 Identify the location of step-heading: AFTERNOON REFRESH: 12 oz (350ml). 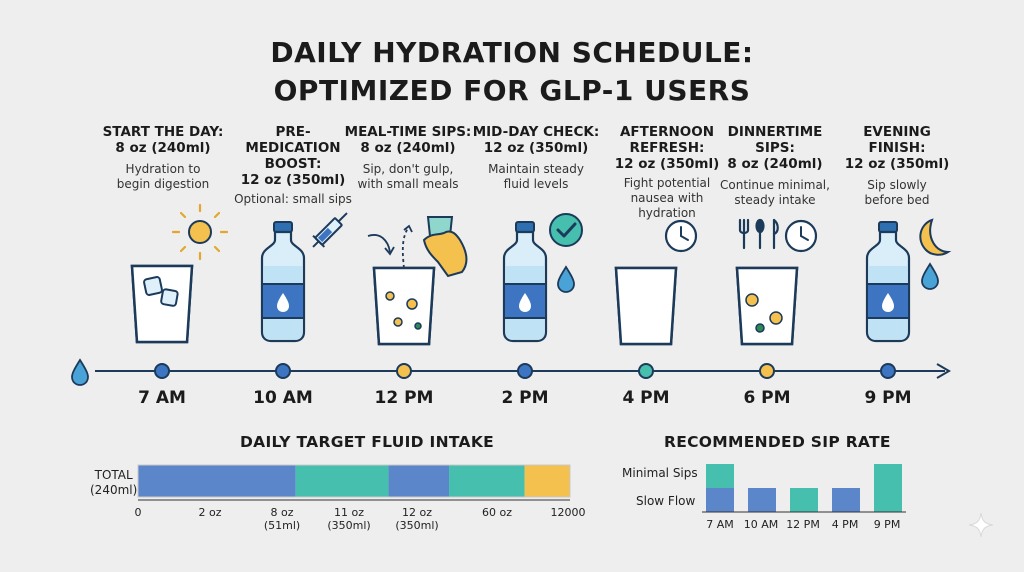
(667, 148).